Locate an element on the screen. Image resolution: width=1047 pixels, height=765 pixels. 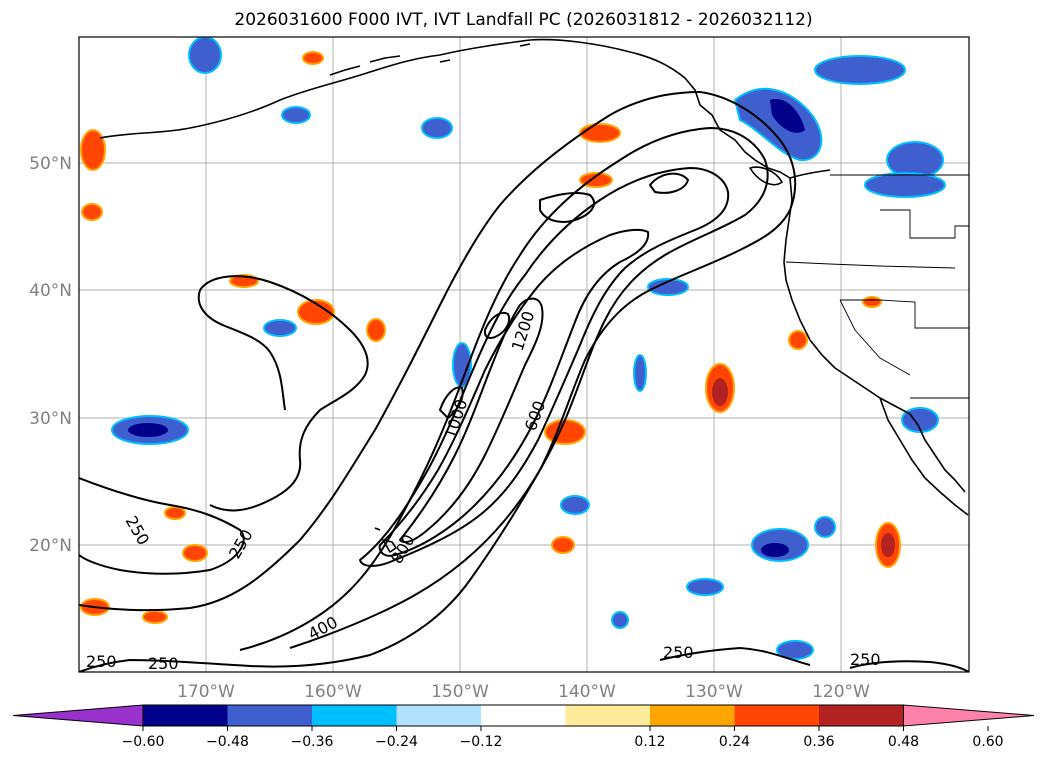
pos-anomaly-hawaii is located at coordinates (316, 312).